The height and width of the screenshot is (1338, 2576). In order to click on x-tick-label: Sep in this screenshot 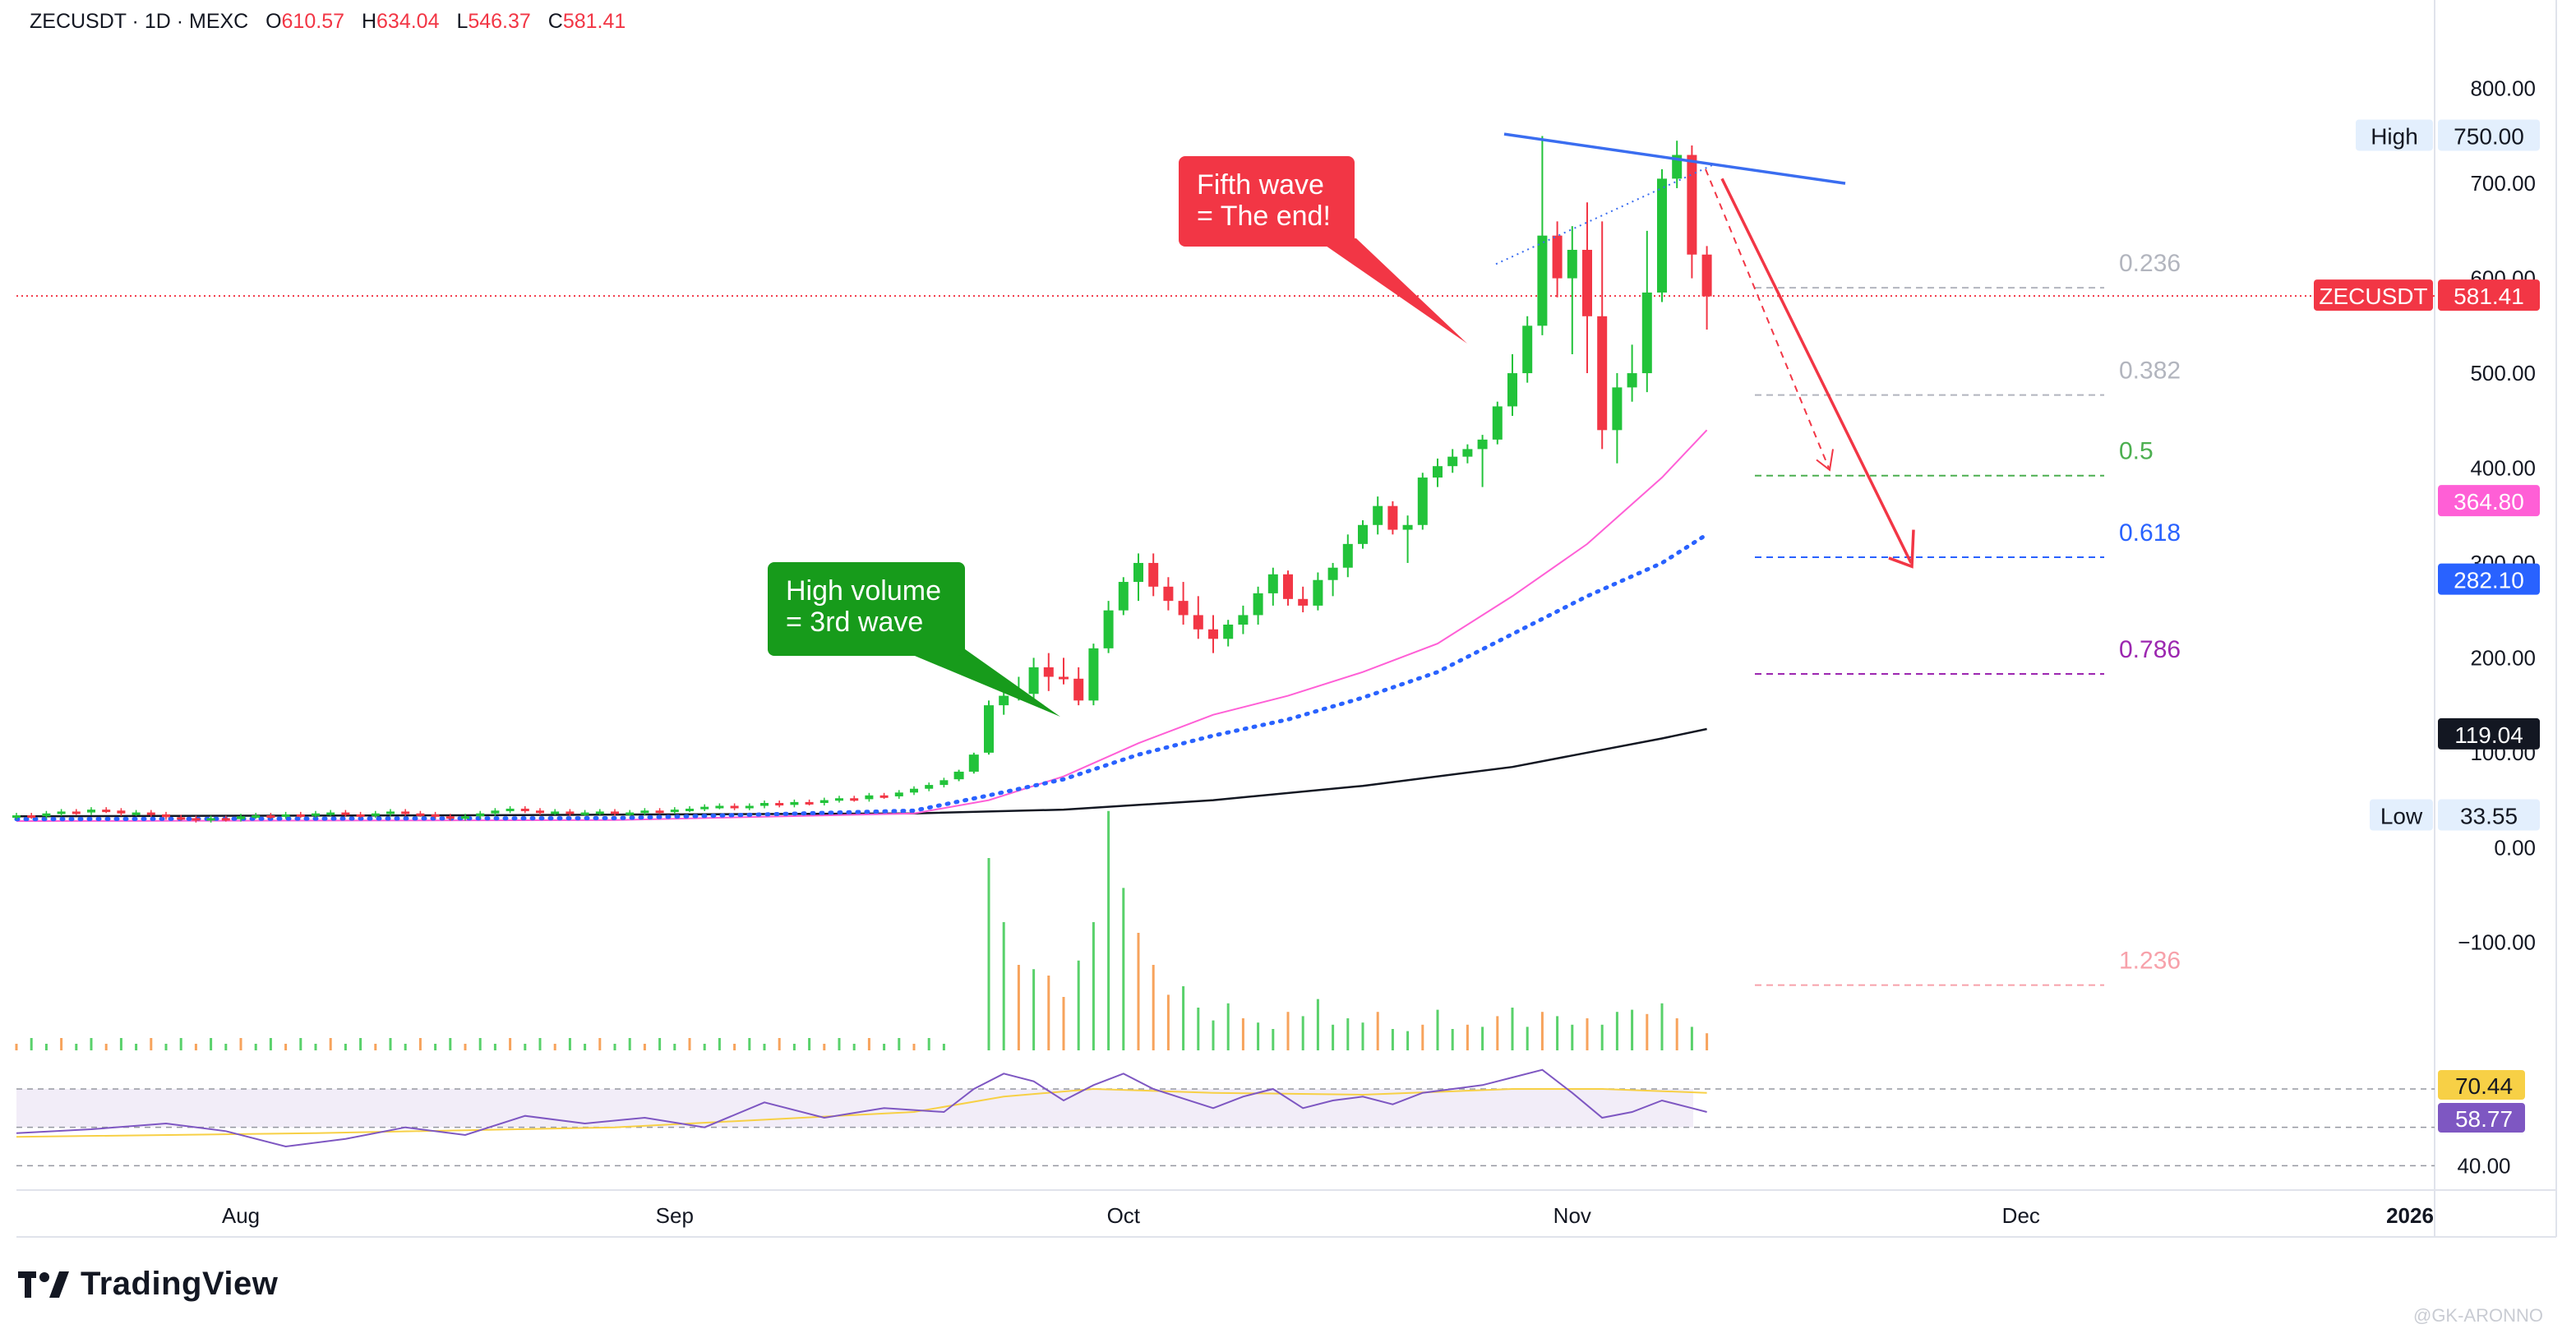, I will do `click(675, 1216)`.